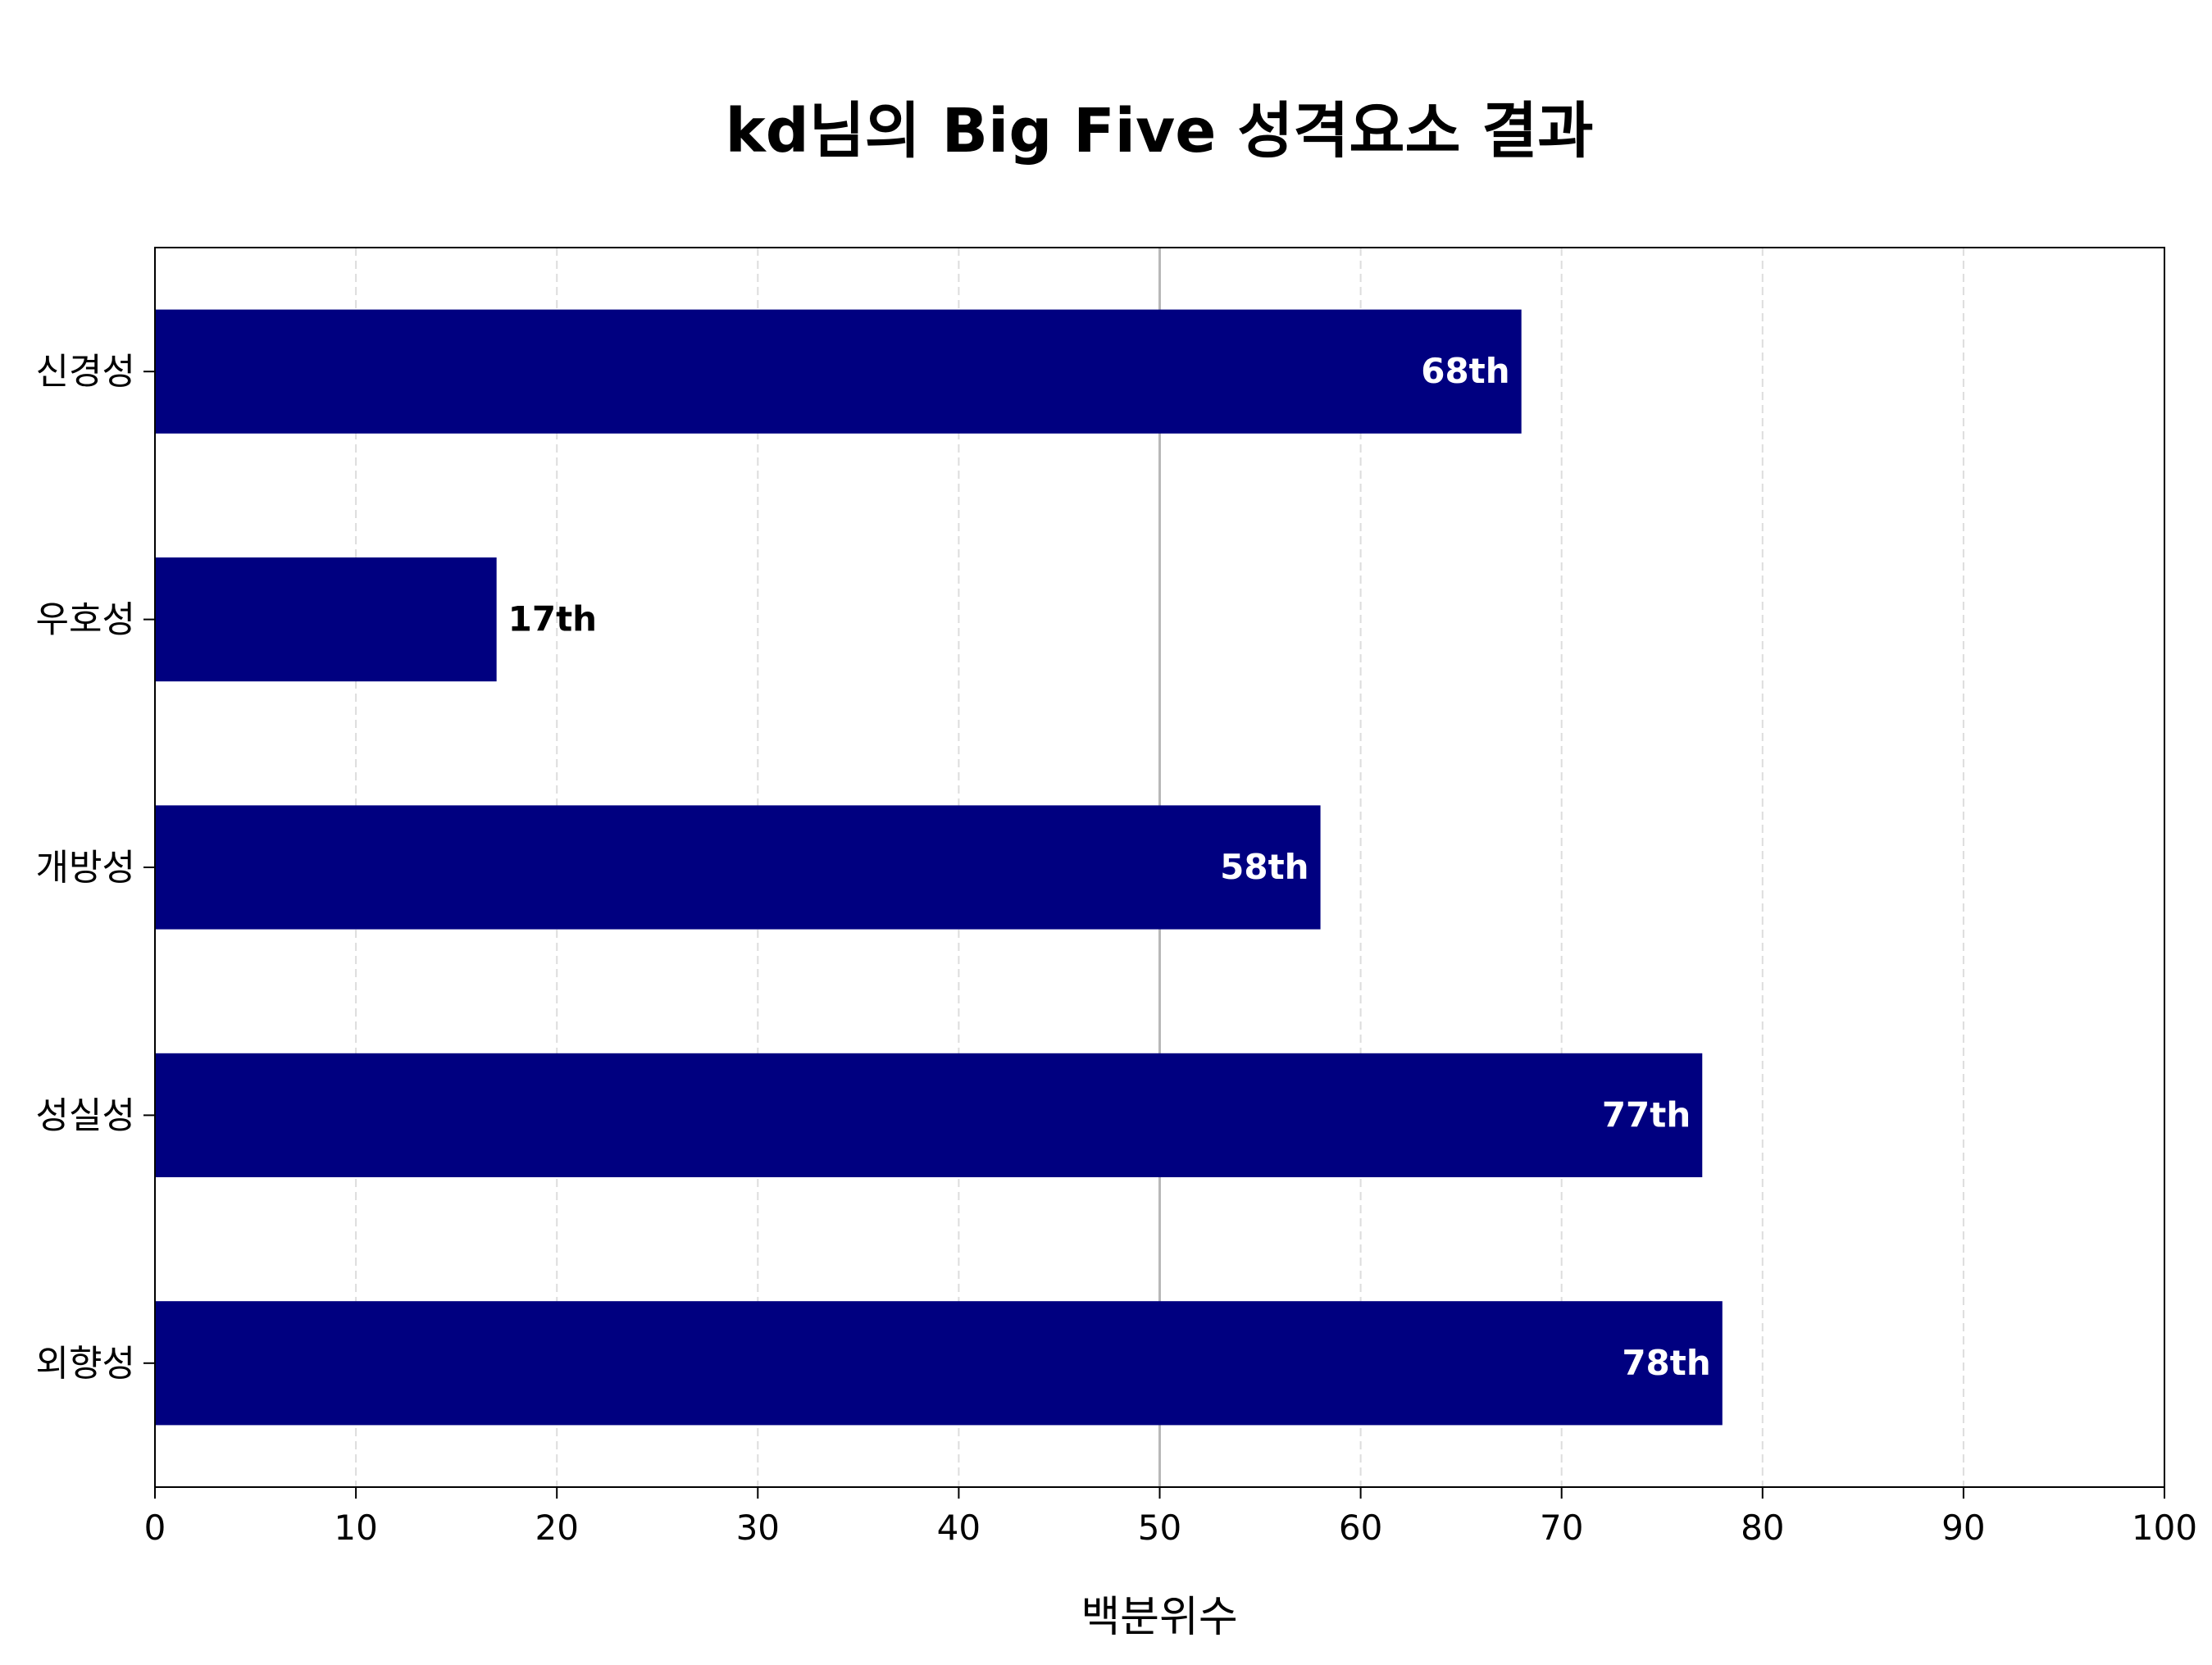 The width and height of the screenshot is (2212, 1665). I want to click on category-label-0: 신경성, so click(86, 372).